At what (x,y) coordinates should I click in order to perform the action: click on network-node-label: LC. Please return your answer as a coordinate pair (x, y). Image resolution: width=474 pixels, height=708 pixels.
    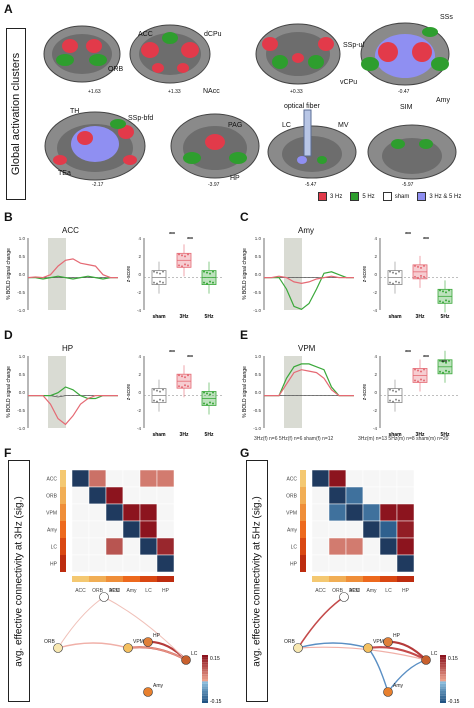
    Looking at the image, I should click on (194, 654).